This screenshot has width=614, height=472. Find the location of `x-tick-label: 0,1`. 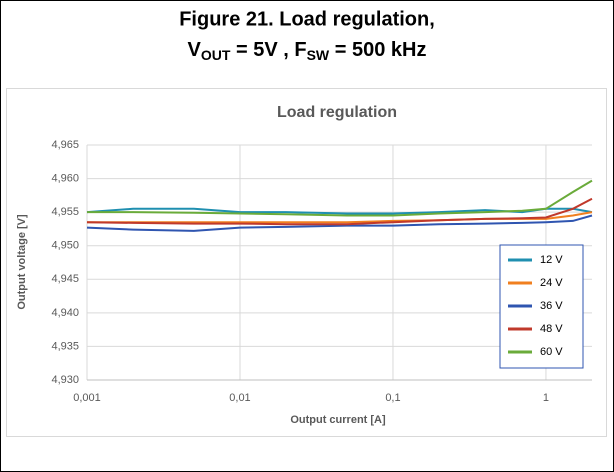

x-tick-label: 0,1 is located at coordinates (392, 398).